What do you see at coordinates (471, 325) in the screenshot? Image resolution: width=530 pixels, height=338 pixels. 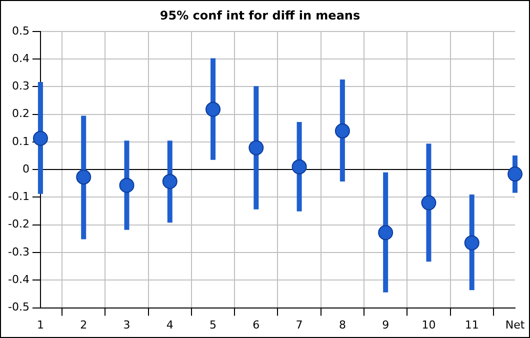 I see `x-tick-label: 11` at bounding box center [471, 325].